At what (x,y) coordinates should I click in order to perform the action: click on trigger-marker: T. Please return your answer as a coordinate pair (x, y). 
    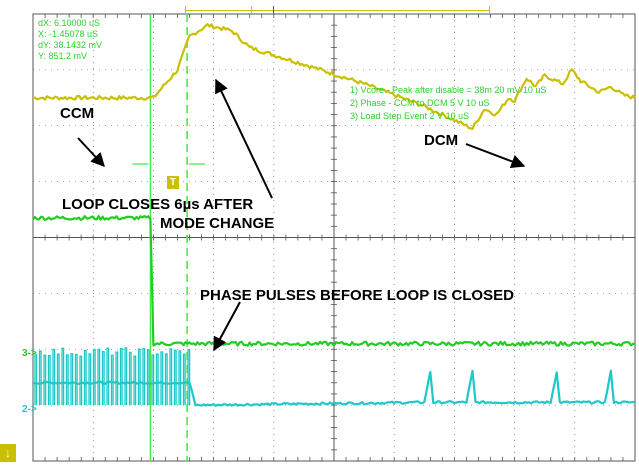
    Looking at the image, I should click on (173, 182).